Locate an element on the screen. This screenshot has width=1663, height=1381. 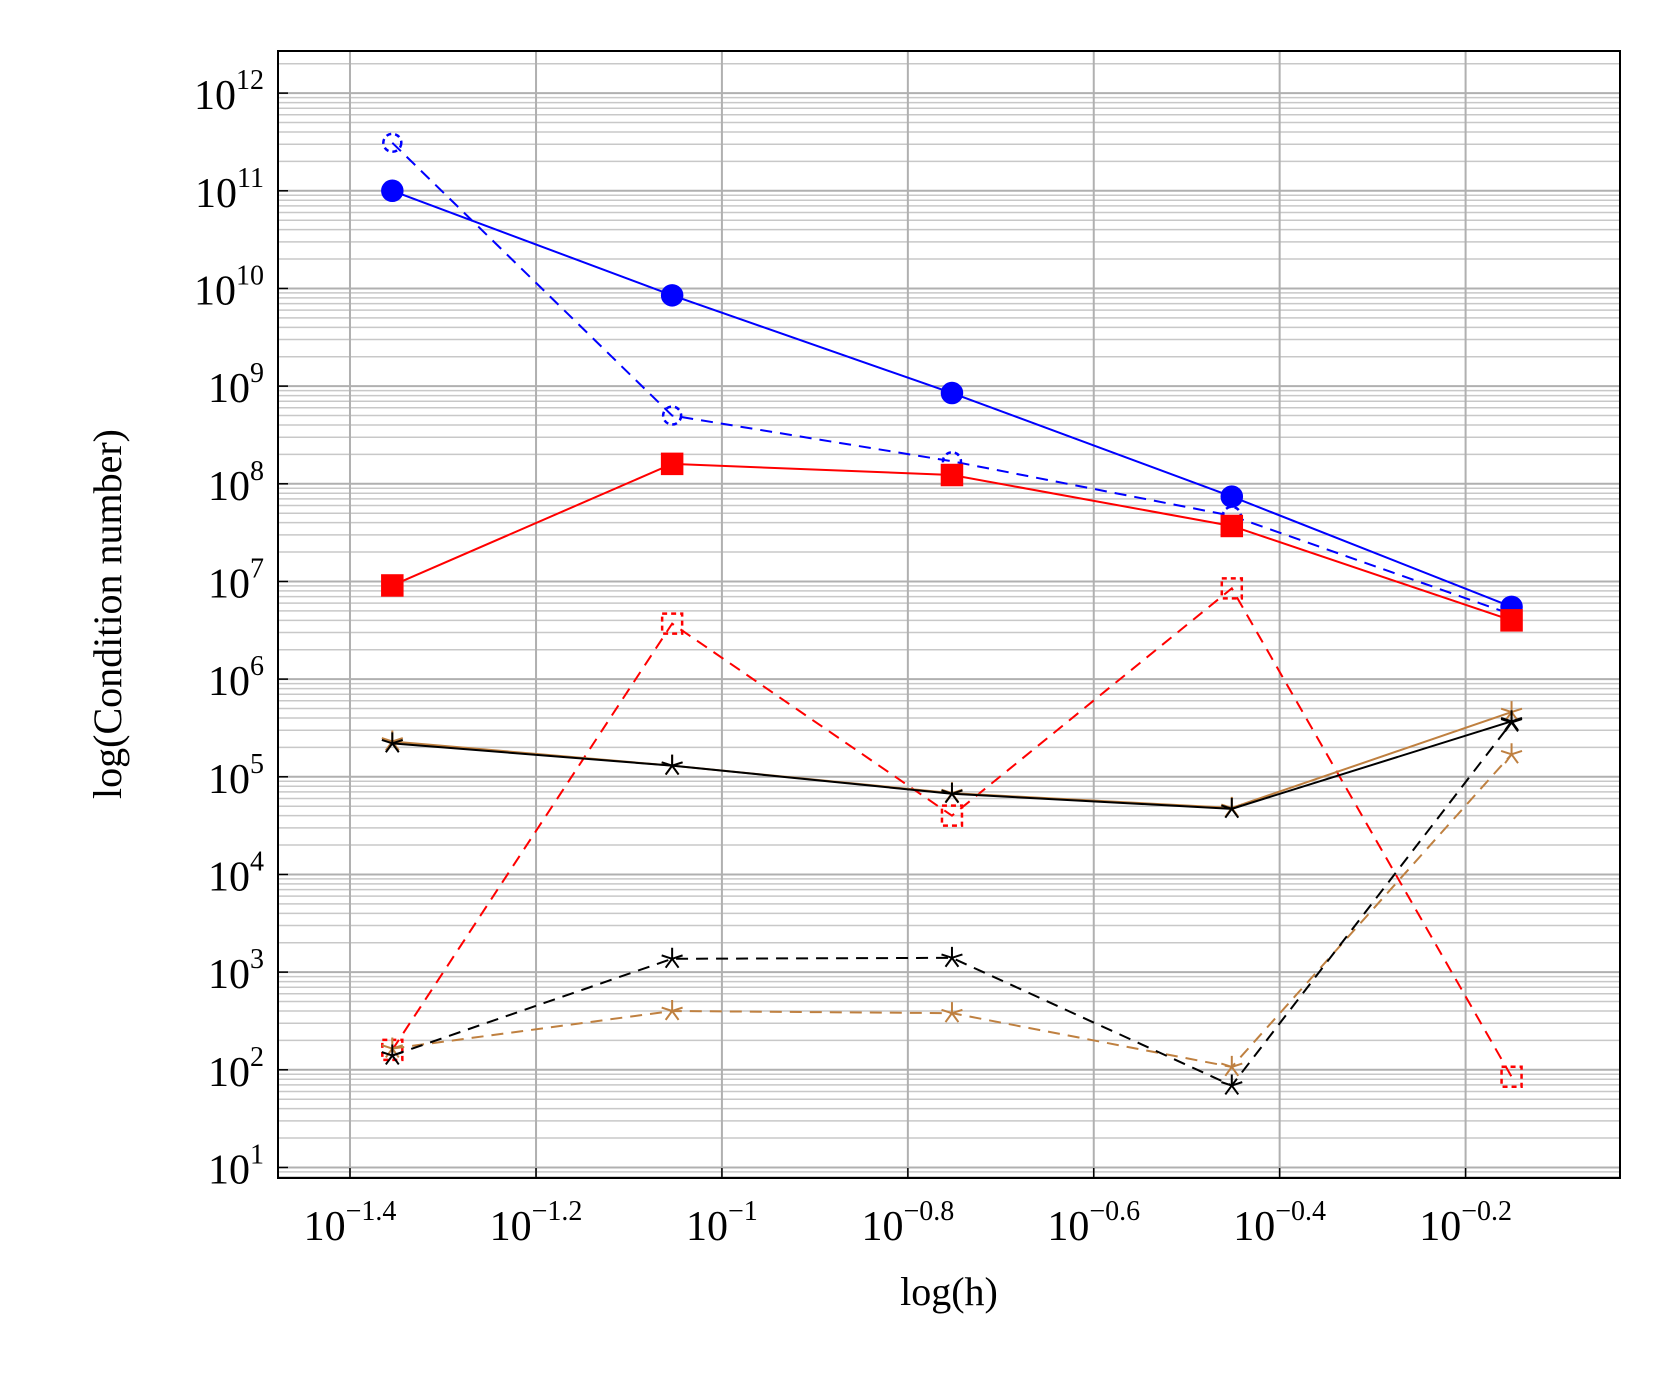
x-tick-label: 10−1.4 is located at coordinates (350, 1222).